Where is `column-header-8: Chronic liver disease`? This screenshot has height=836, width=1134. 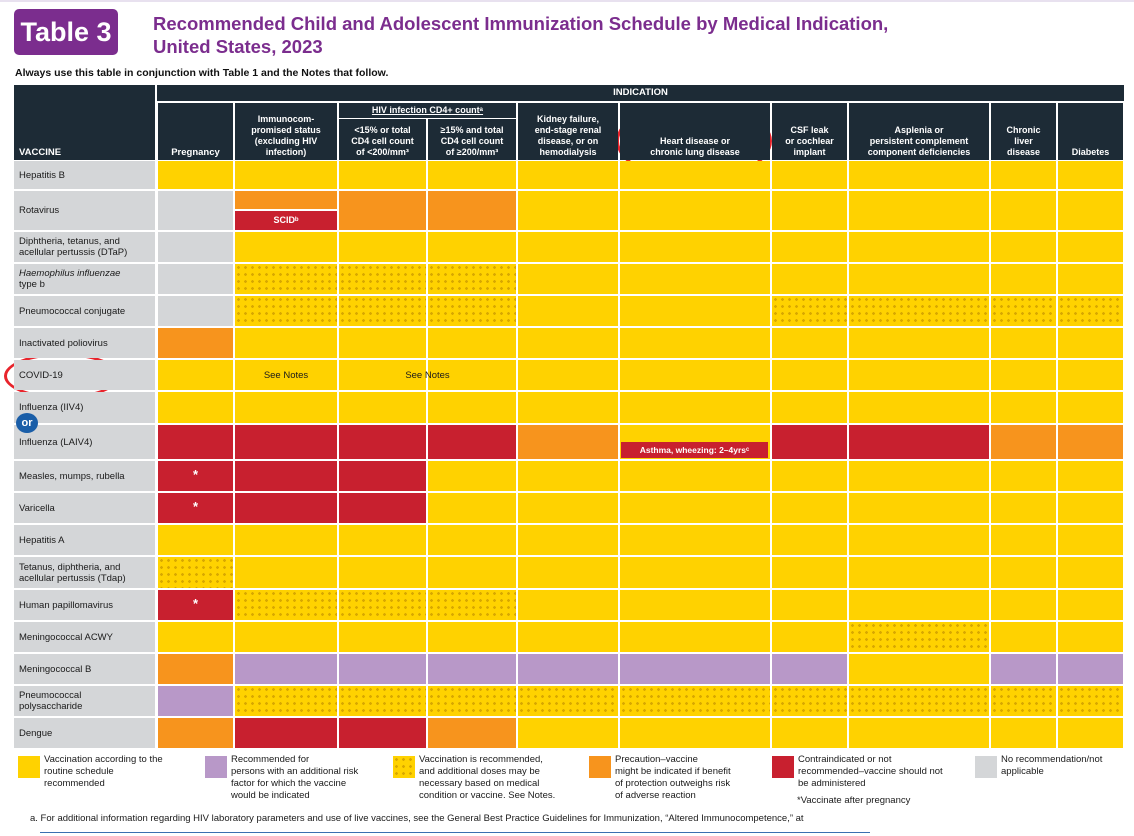 column-header-8: Chronic liver disease is located at coordinates (1023, 131).